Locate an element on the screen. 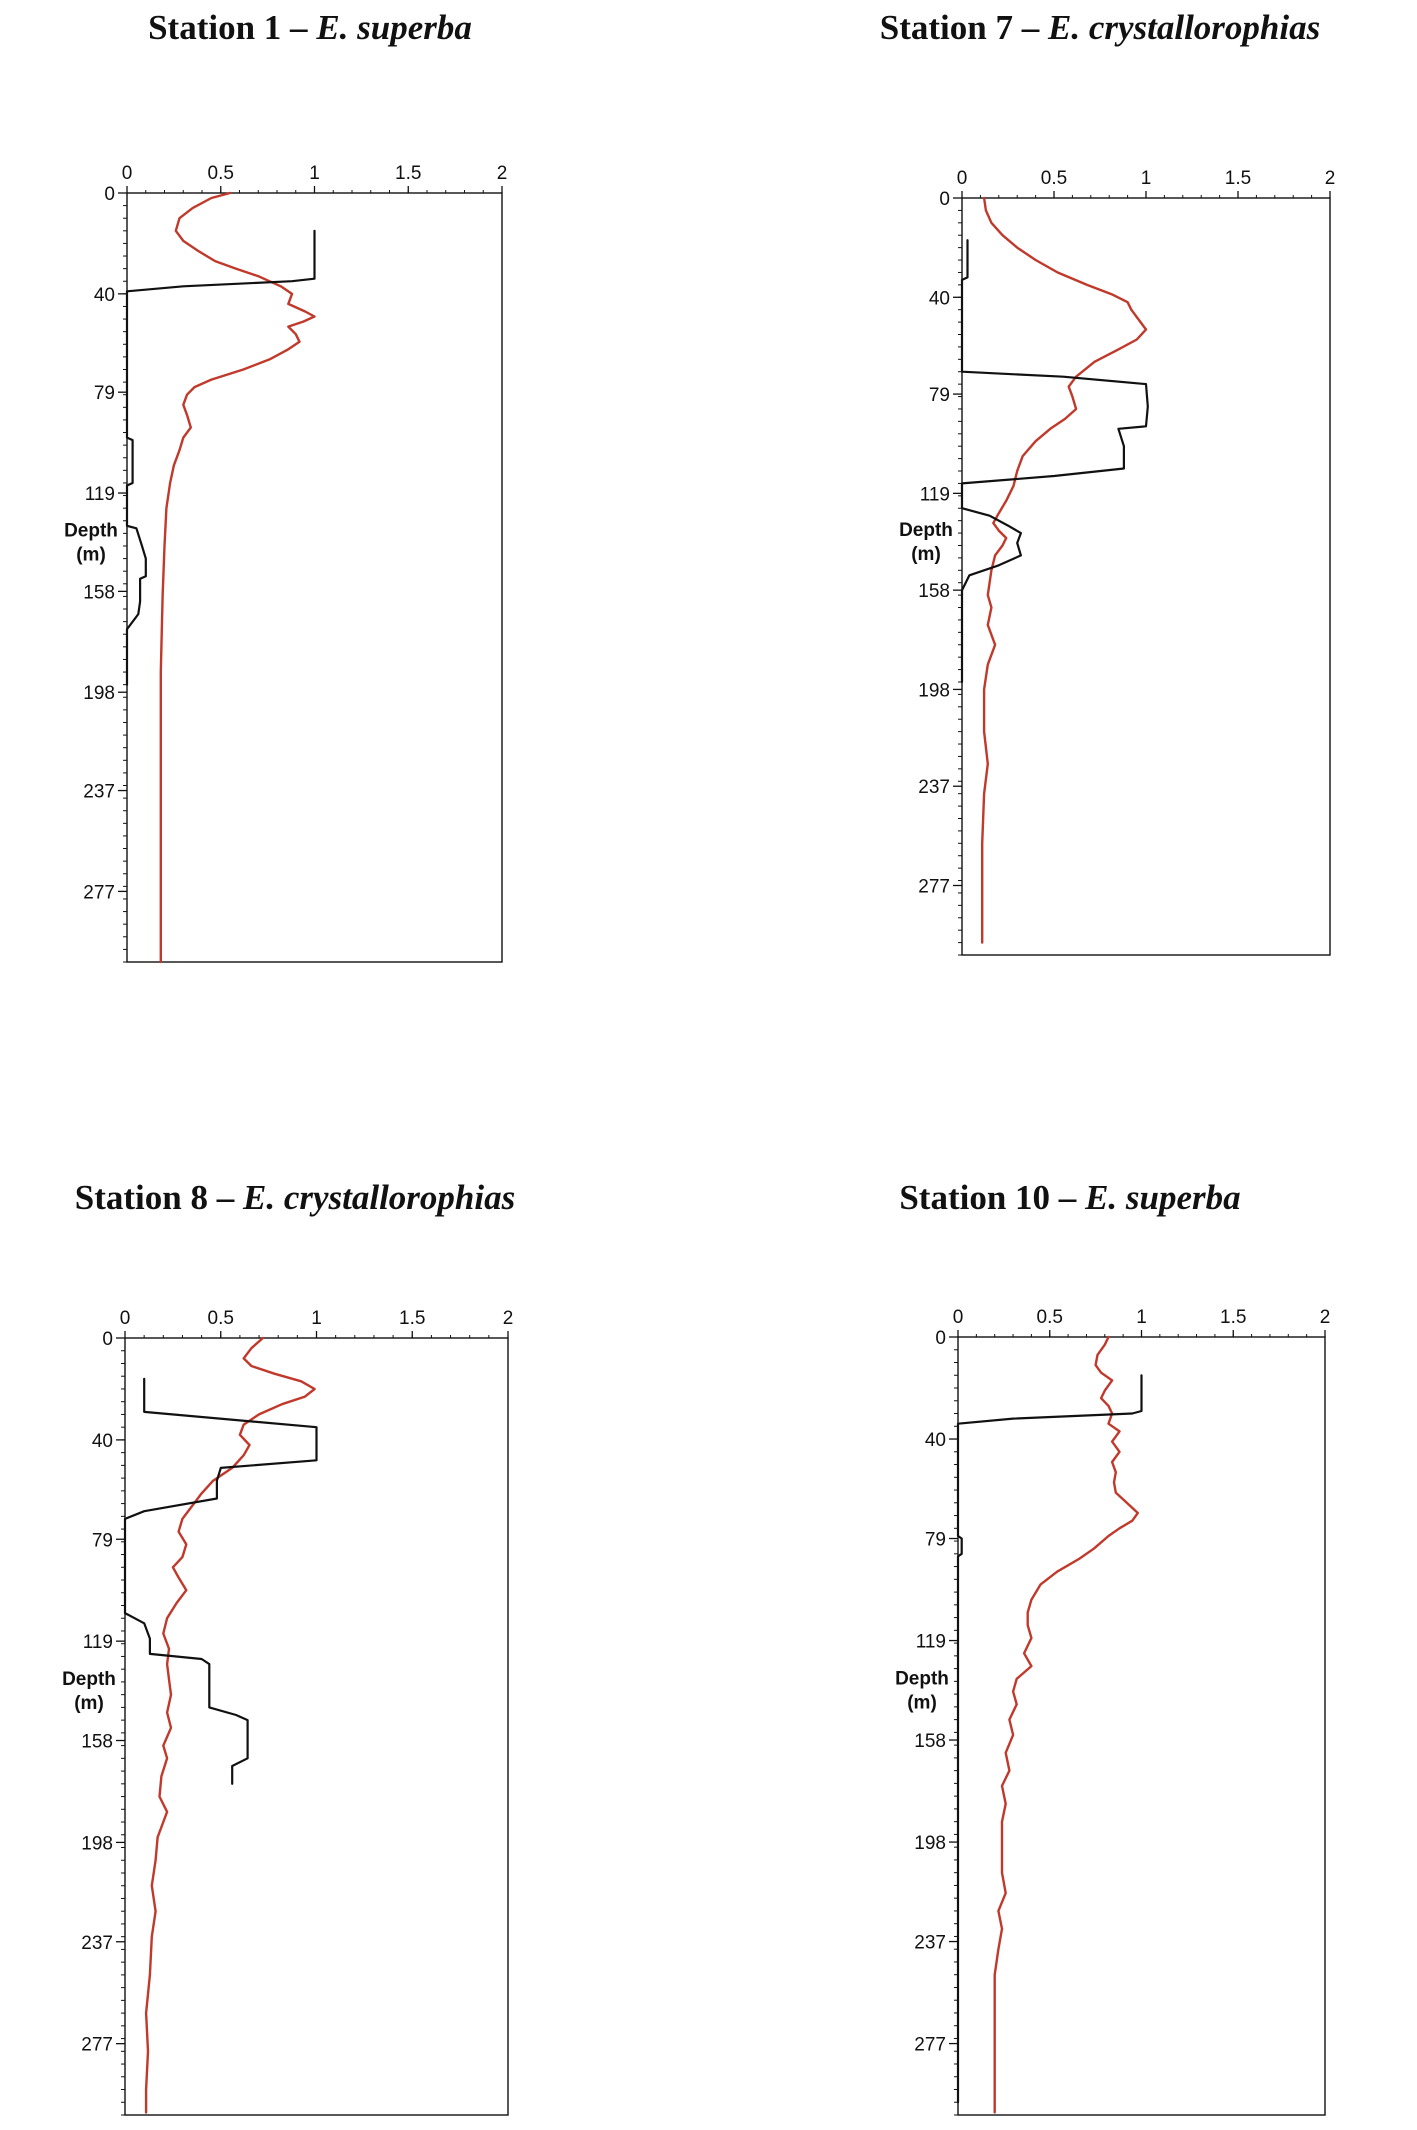  chart-title-prefix: Station 8 – is located at coordinates (158, 1197).